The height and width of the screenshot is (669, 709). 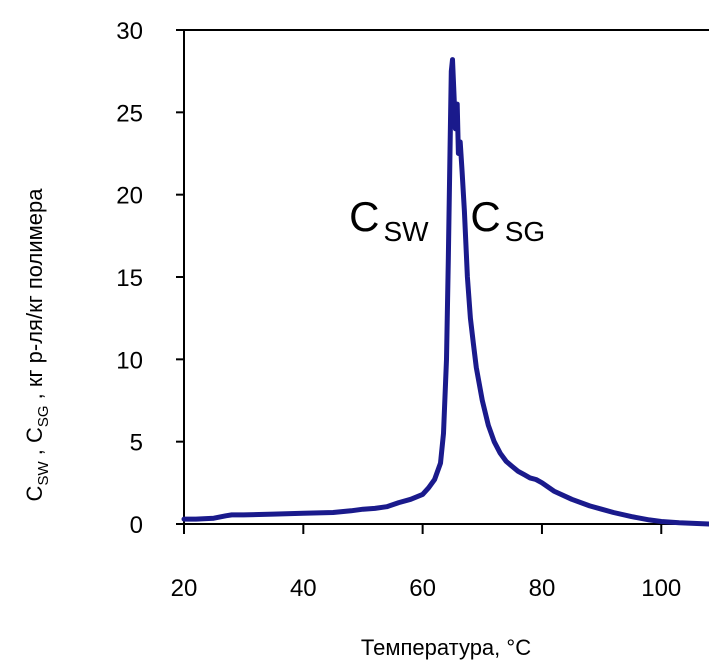 I want to click on x-tick-label: 40, so click(x=303, y=588).